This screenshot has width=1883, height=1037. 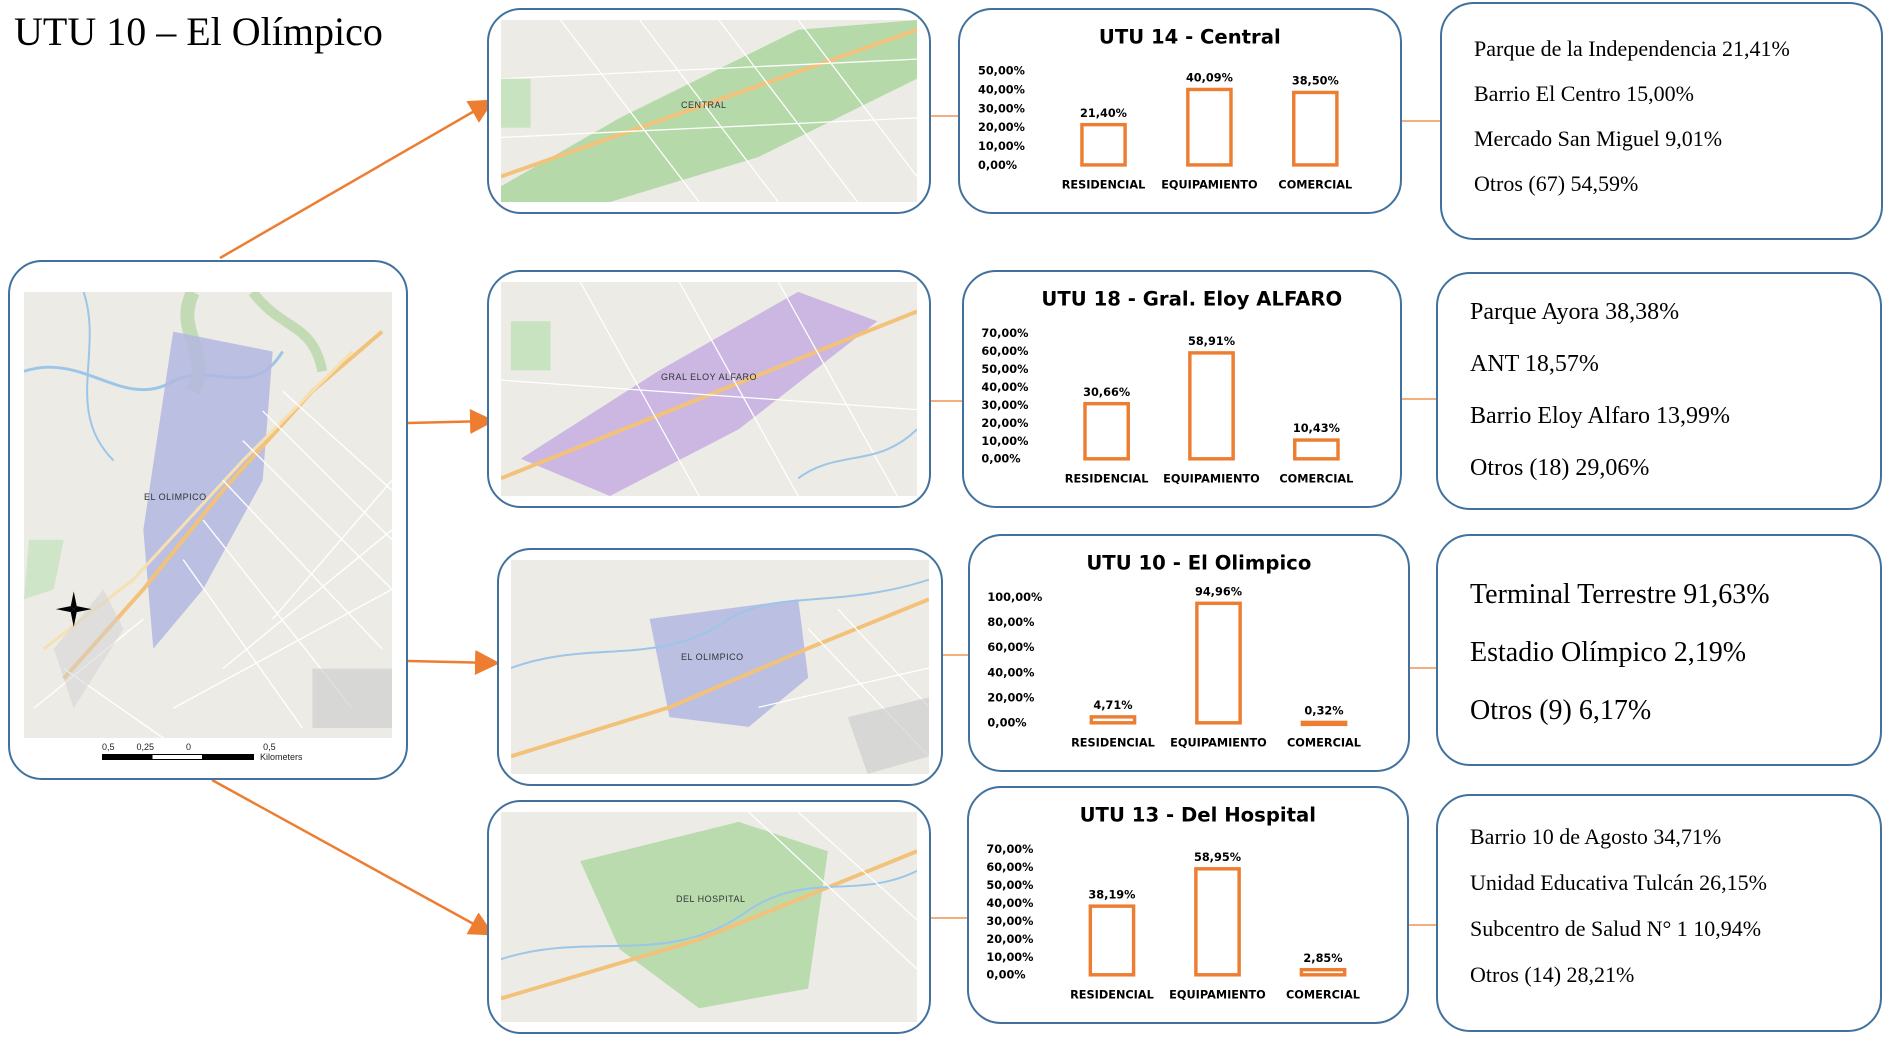 I want to click on chart-title: UTU 14 - Central, so click(x=1190, y=36).